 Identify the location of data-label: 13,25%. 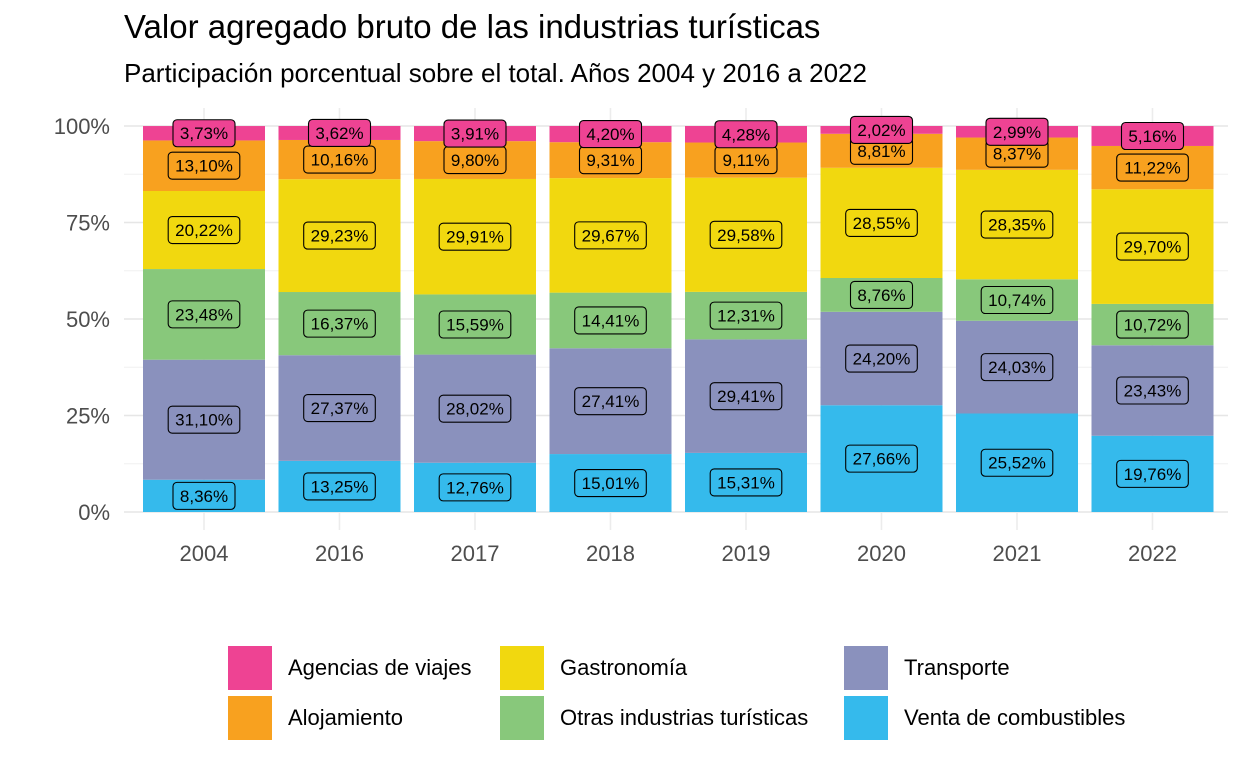
(340, 486).